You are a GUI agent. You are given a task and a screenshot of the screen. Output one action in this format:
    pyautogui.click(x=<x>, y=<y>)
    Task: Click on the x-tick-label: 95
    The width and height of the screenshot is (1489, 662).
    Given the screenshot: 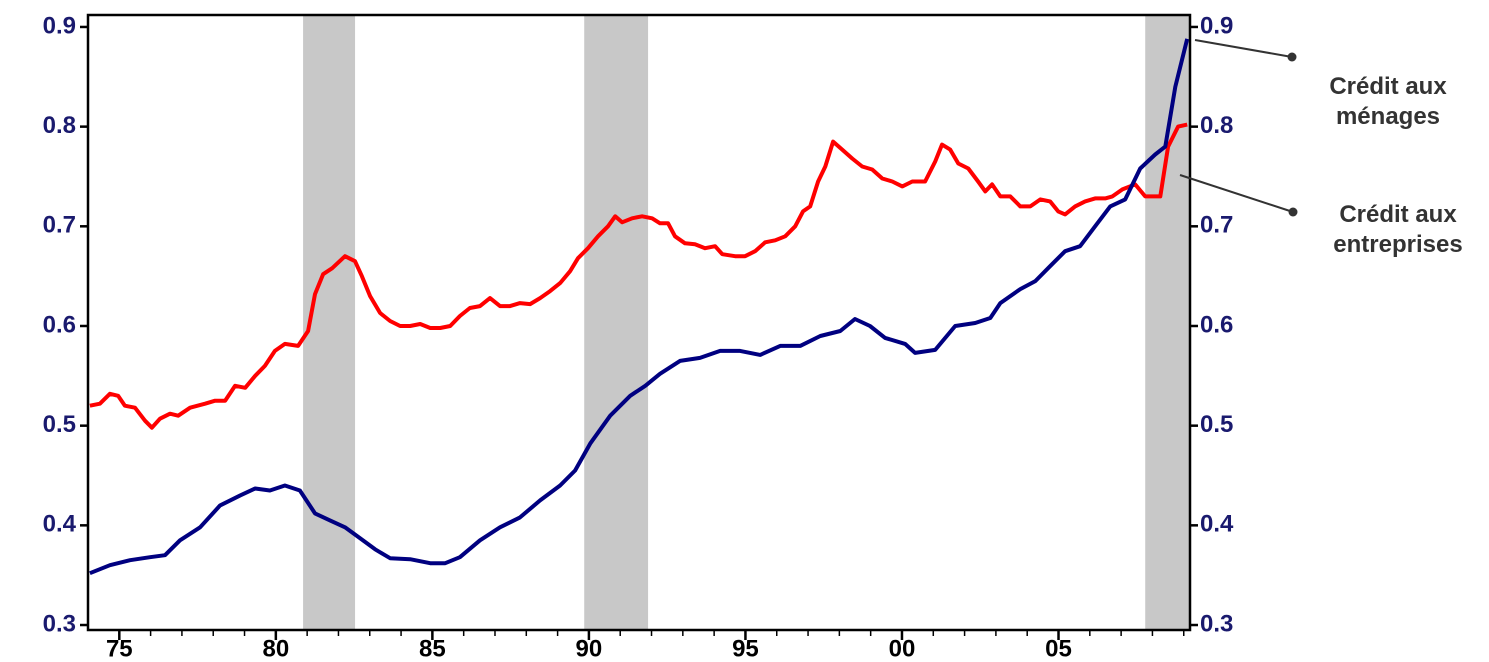 What is the action you would take?
    pyautogui.click(x=745, y=648)
    